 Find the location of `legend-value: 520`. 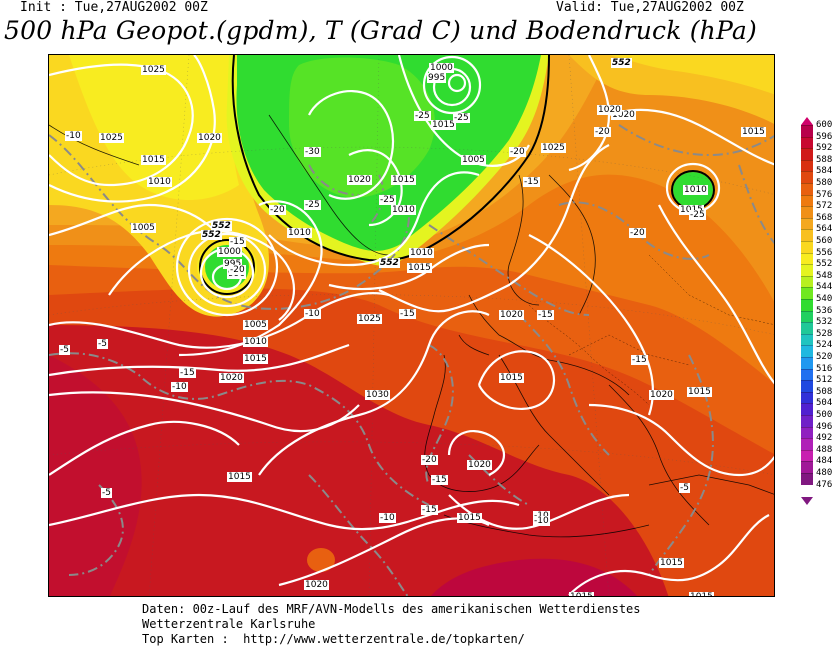

legend-value: 520 is located at coordinates (824, 357).